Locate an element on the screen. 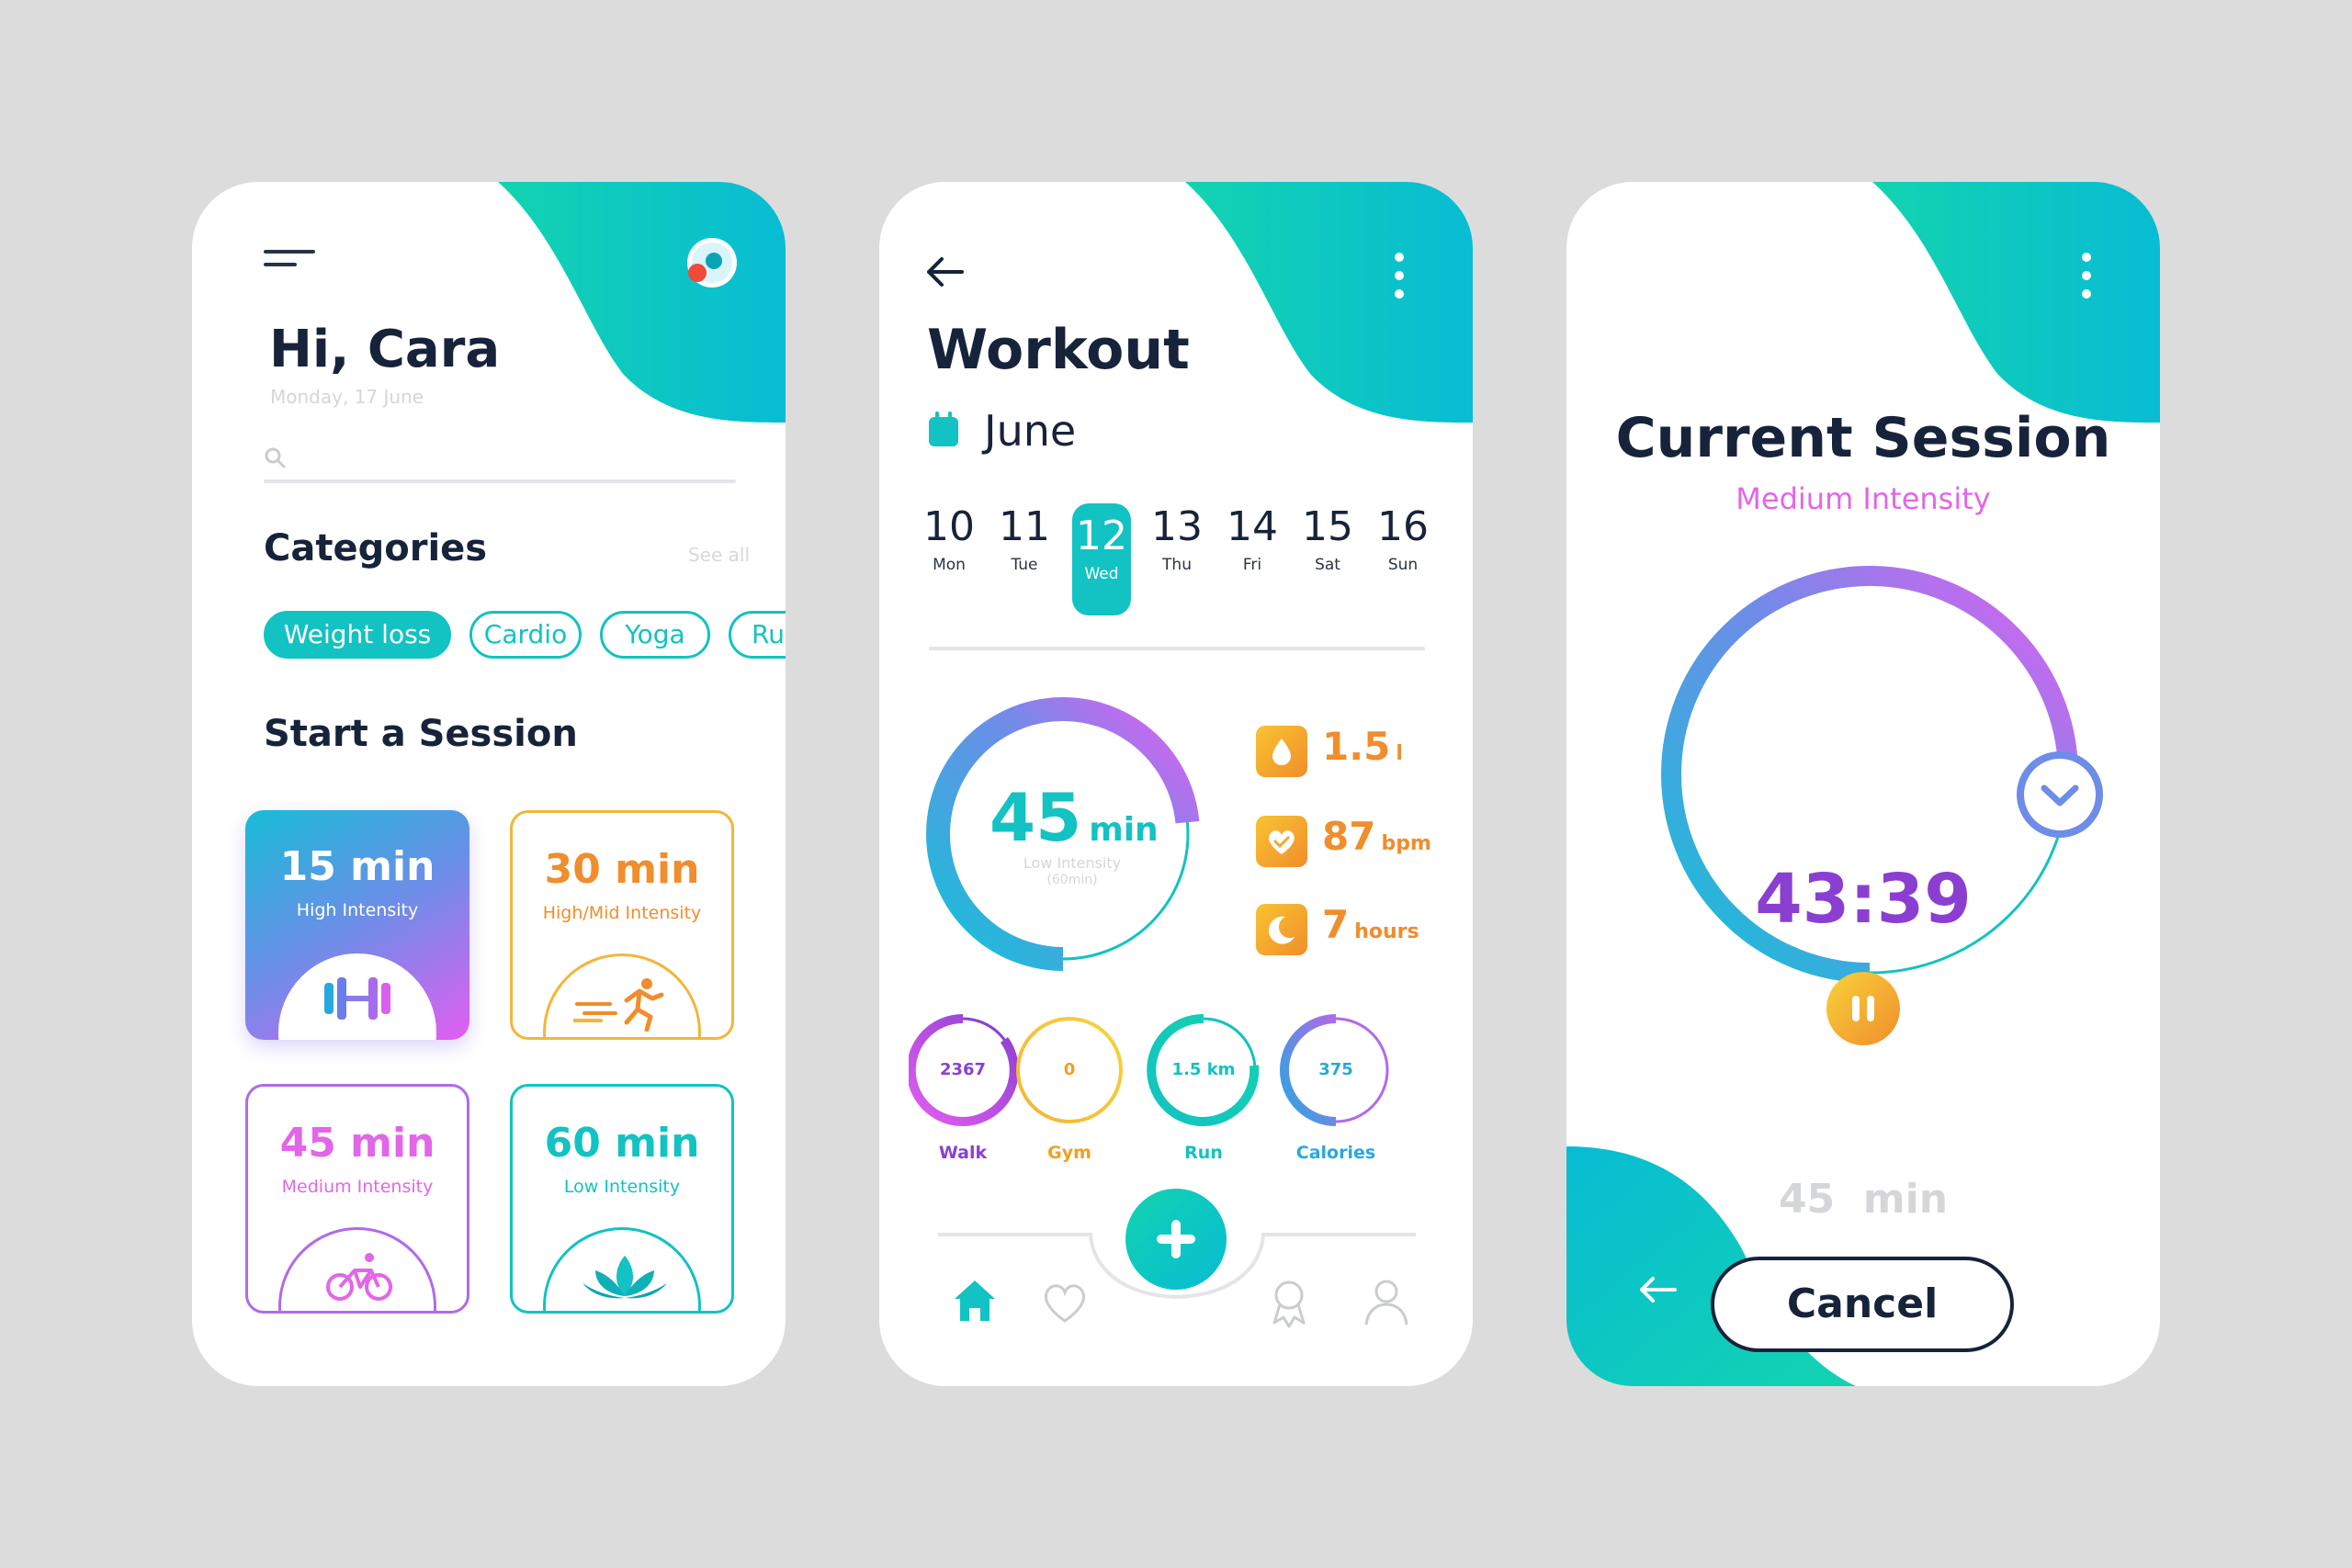  stat-heart is located at coordinates (1281, 842).